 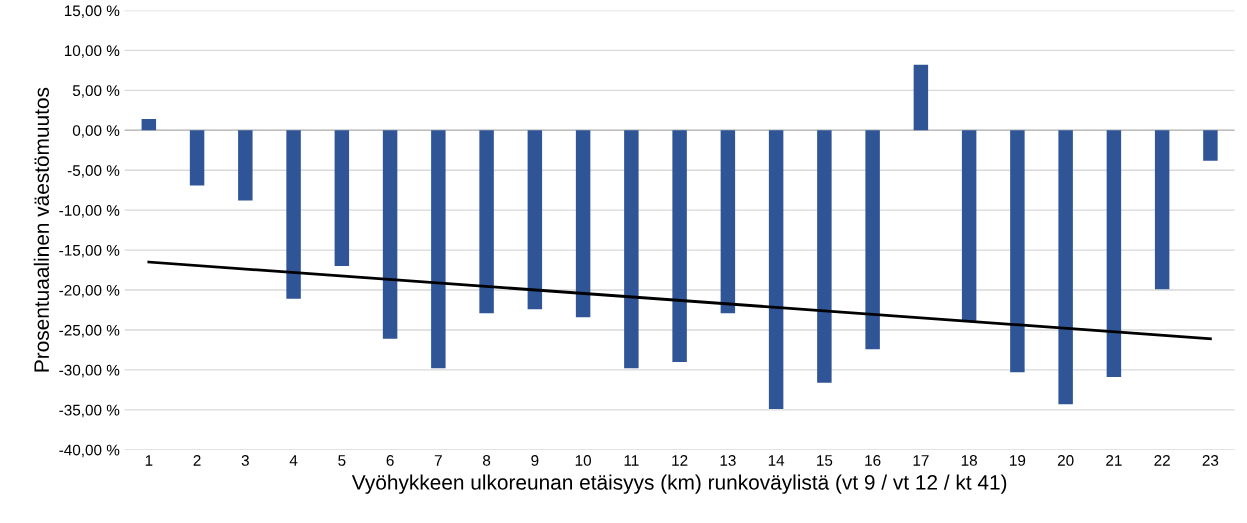 What do you see at coordinates (969, 460) in the screenshot?
I see `x-tick-label: 18` at bounding box center [969, 460].